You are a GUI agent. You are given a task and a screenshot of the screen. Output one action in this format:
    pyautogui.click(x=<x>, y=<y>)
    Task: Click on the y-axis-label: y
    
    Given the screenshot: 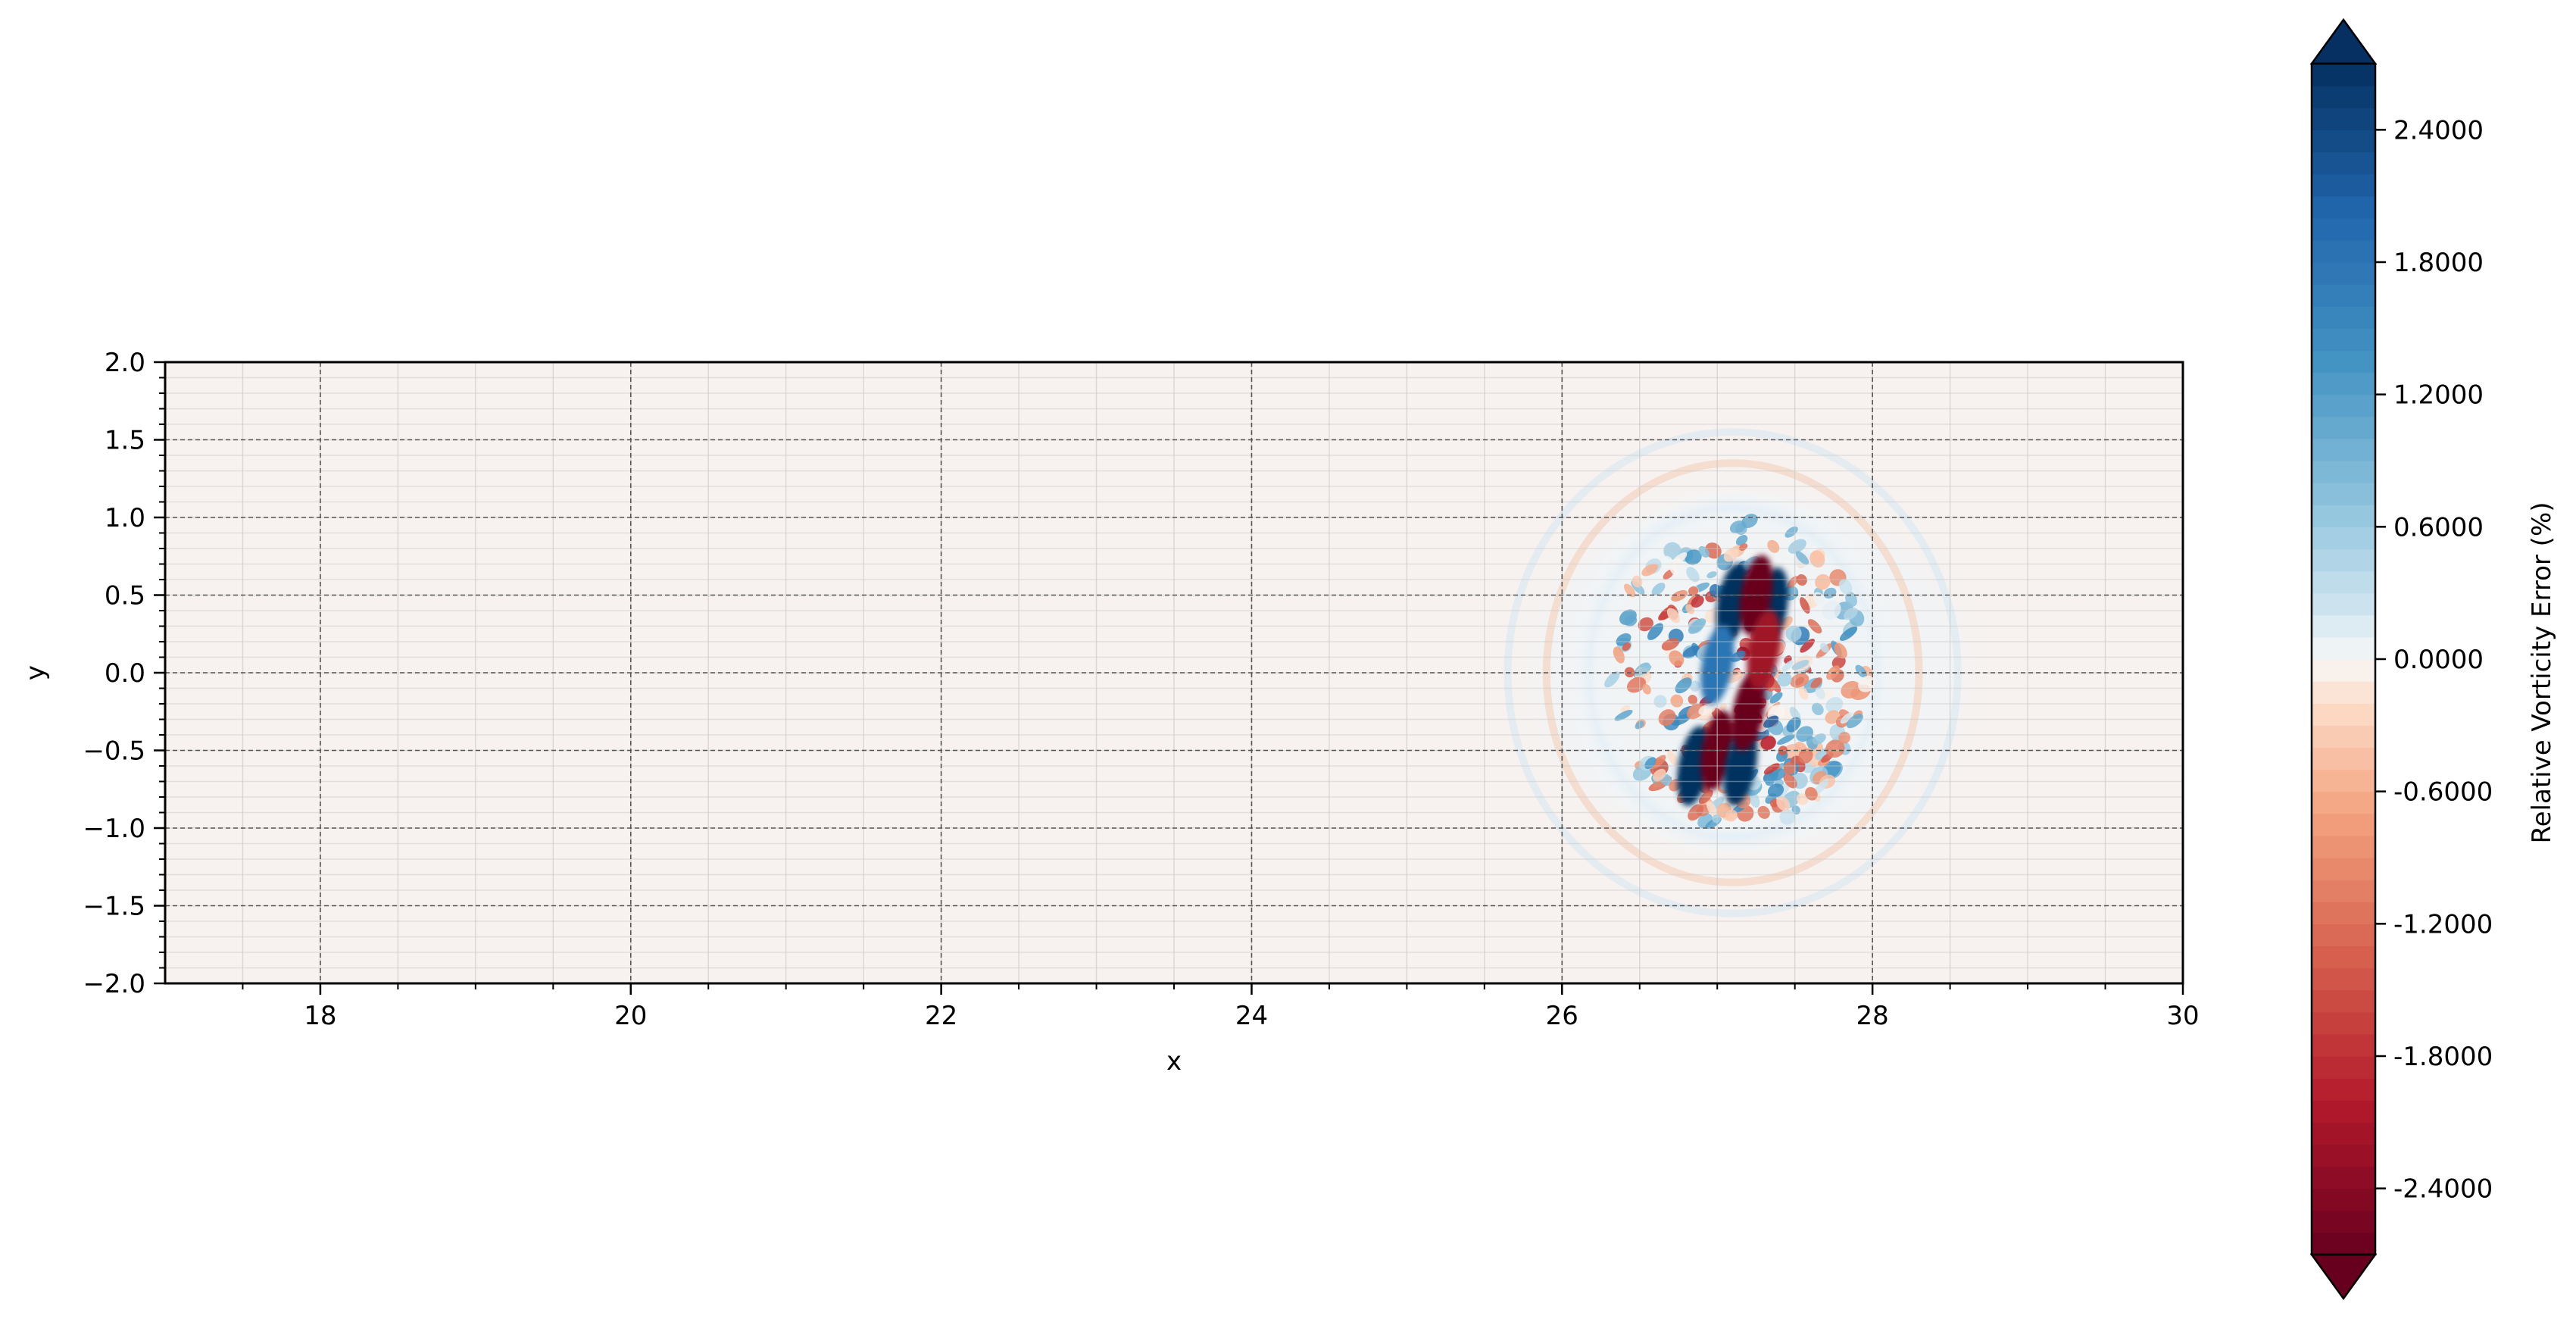 What is the action you would take?
    pyautogui.click(x=35, y=672)
    